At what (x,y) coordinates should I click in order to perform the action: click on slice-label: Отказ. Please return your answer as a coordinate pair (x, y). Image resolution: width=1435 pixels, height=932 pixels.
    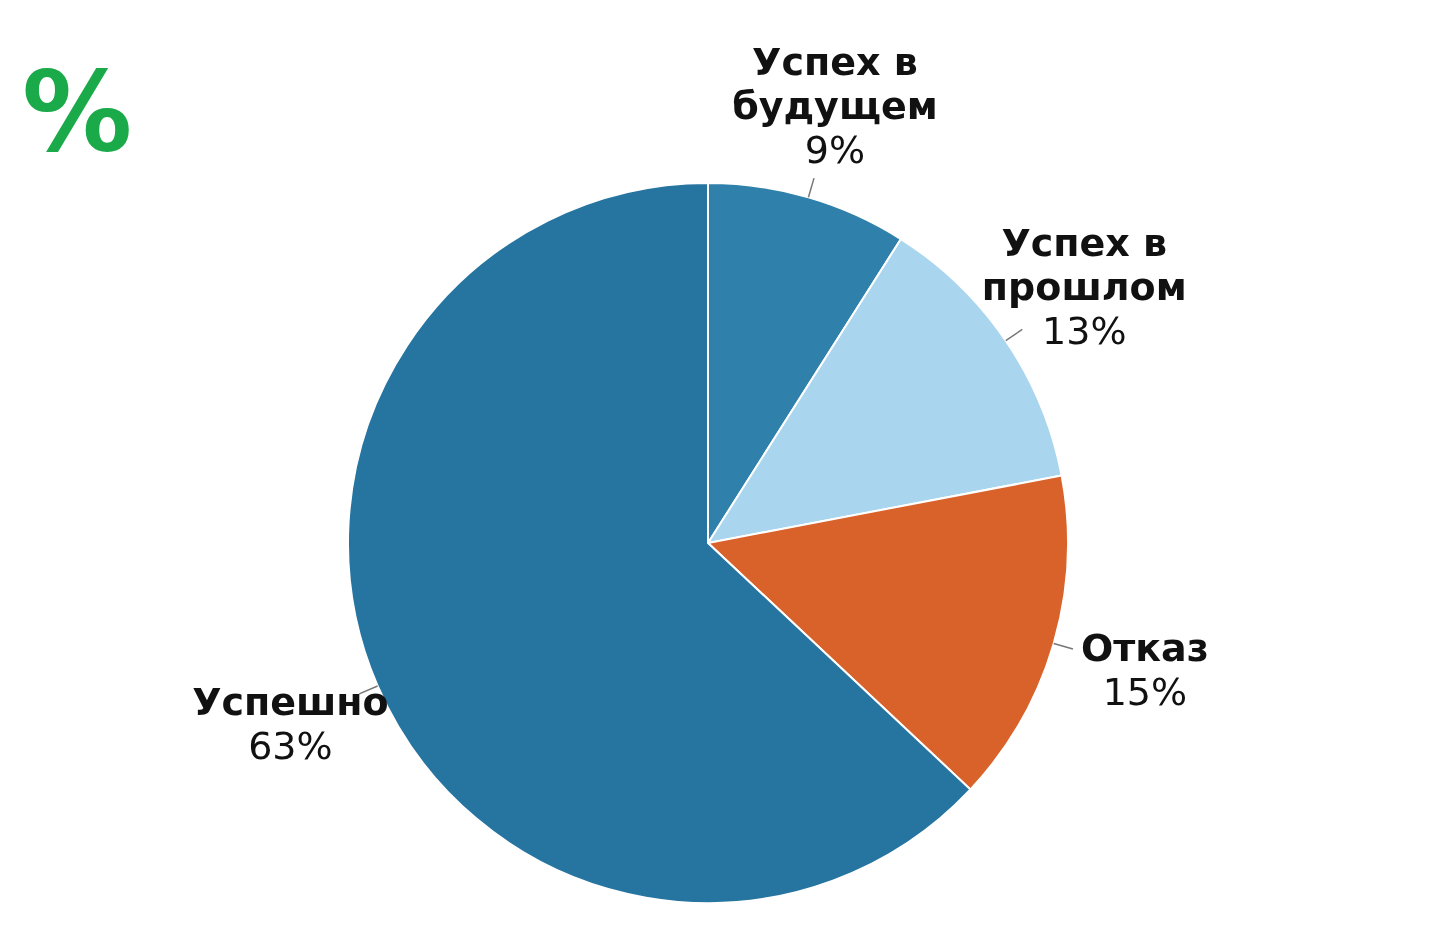
    Looking at the image, I should click on (1145, 647).